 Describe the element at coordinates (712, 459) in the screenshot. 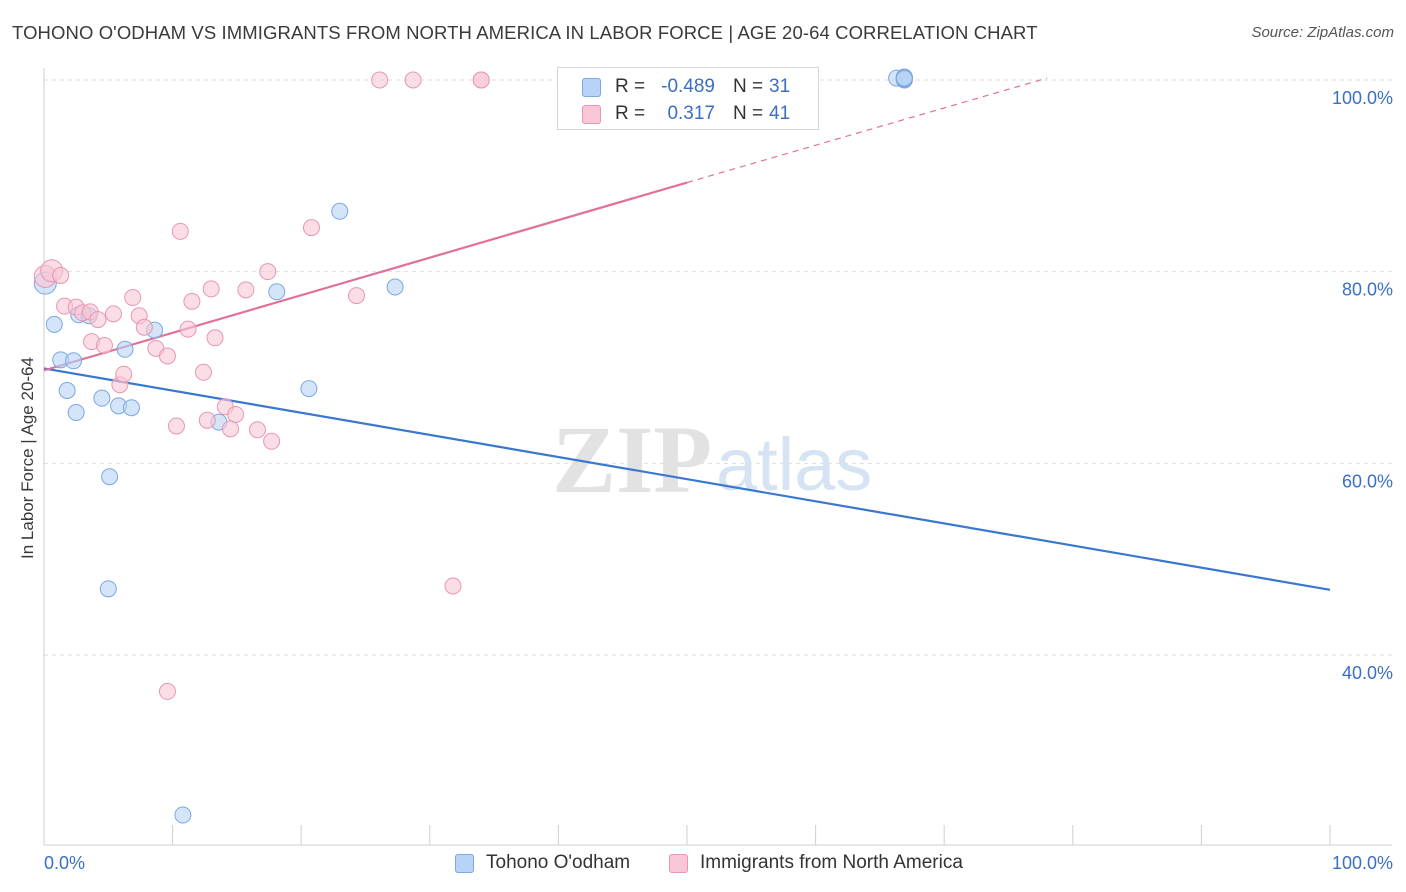

I see `watermark: ZIP atlas` at that location.